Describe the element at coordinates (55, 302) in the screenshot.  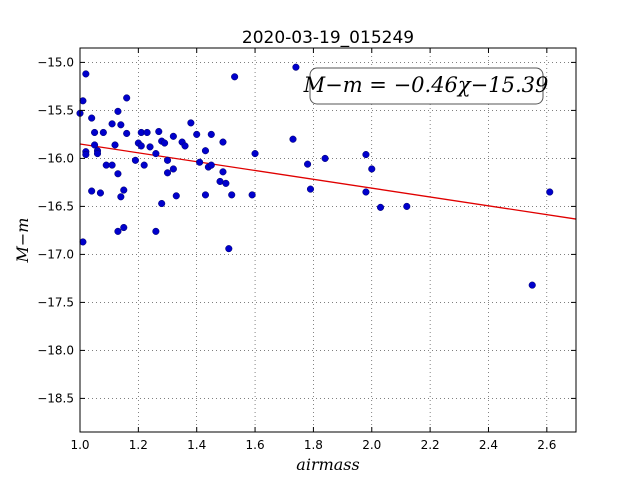
I see `y-tick-label: −17.5` at that location.